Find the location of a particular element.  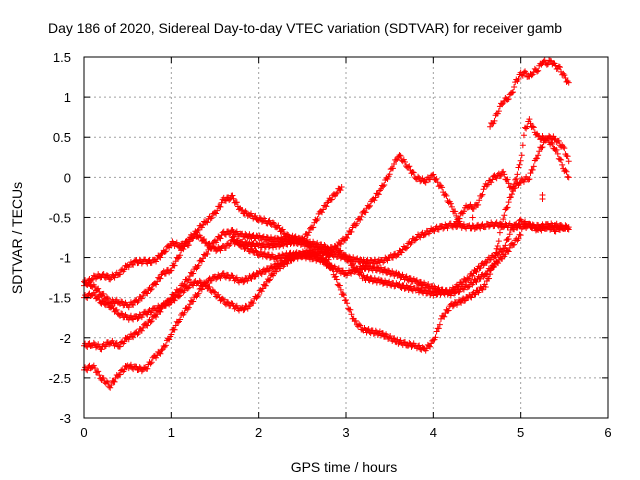

y-tick-label: 0 is located at coordinates (67, 177).